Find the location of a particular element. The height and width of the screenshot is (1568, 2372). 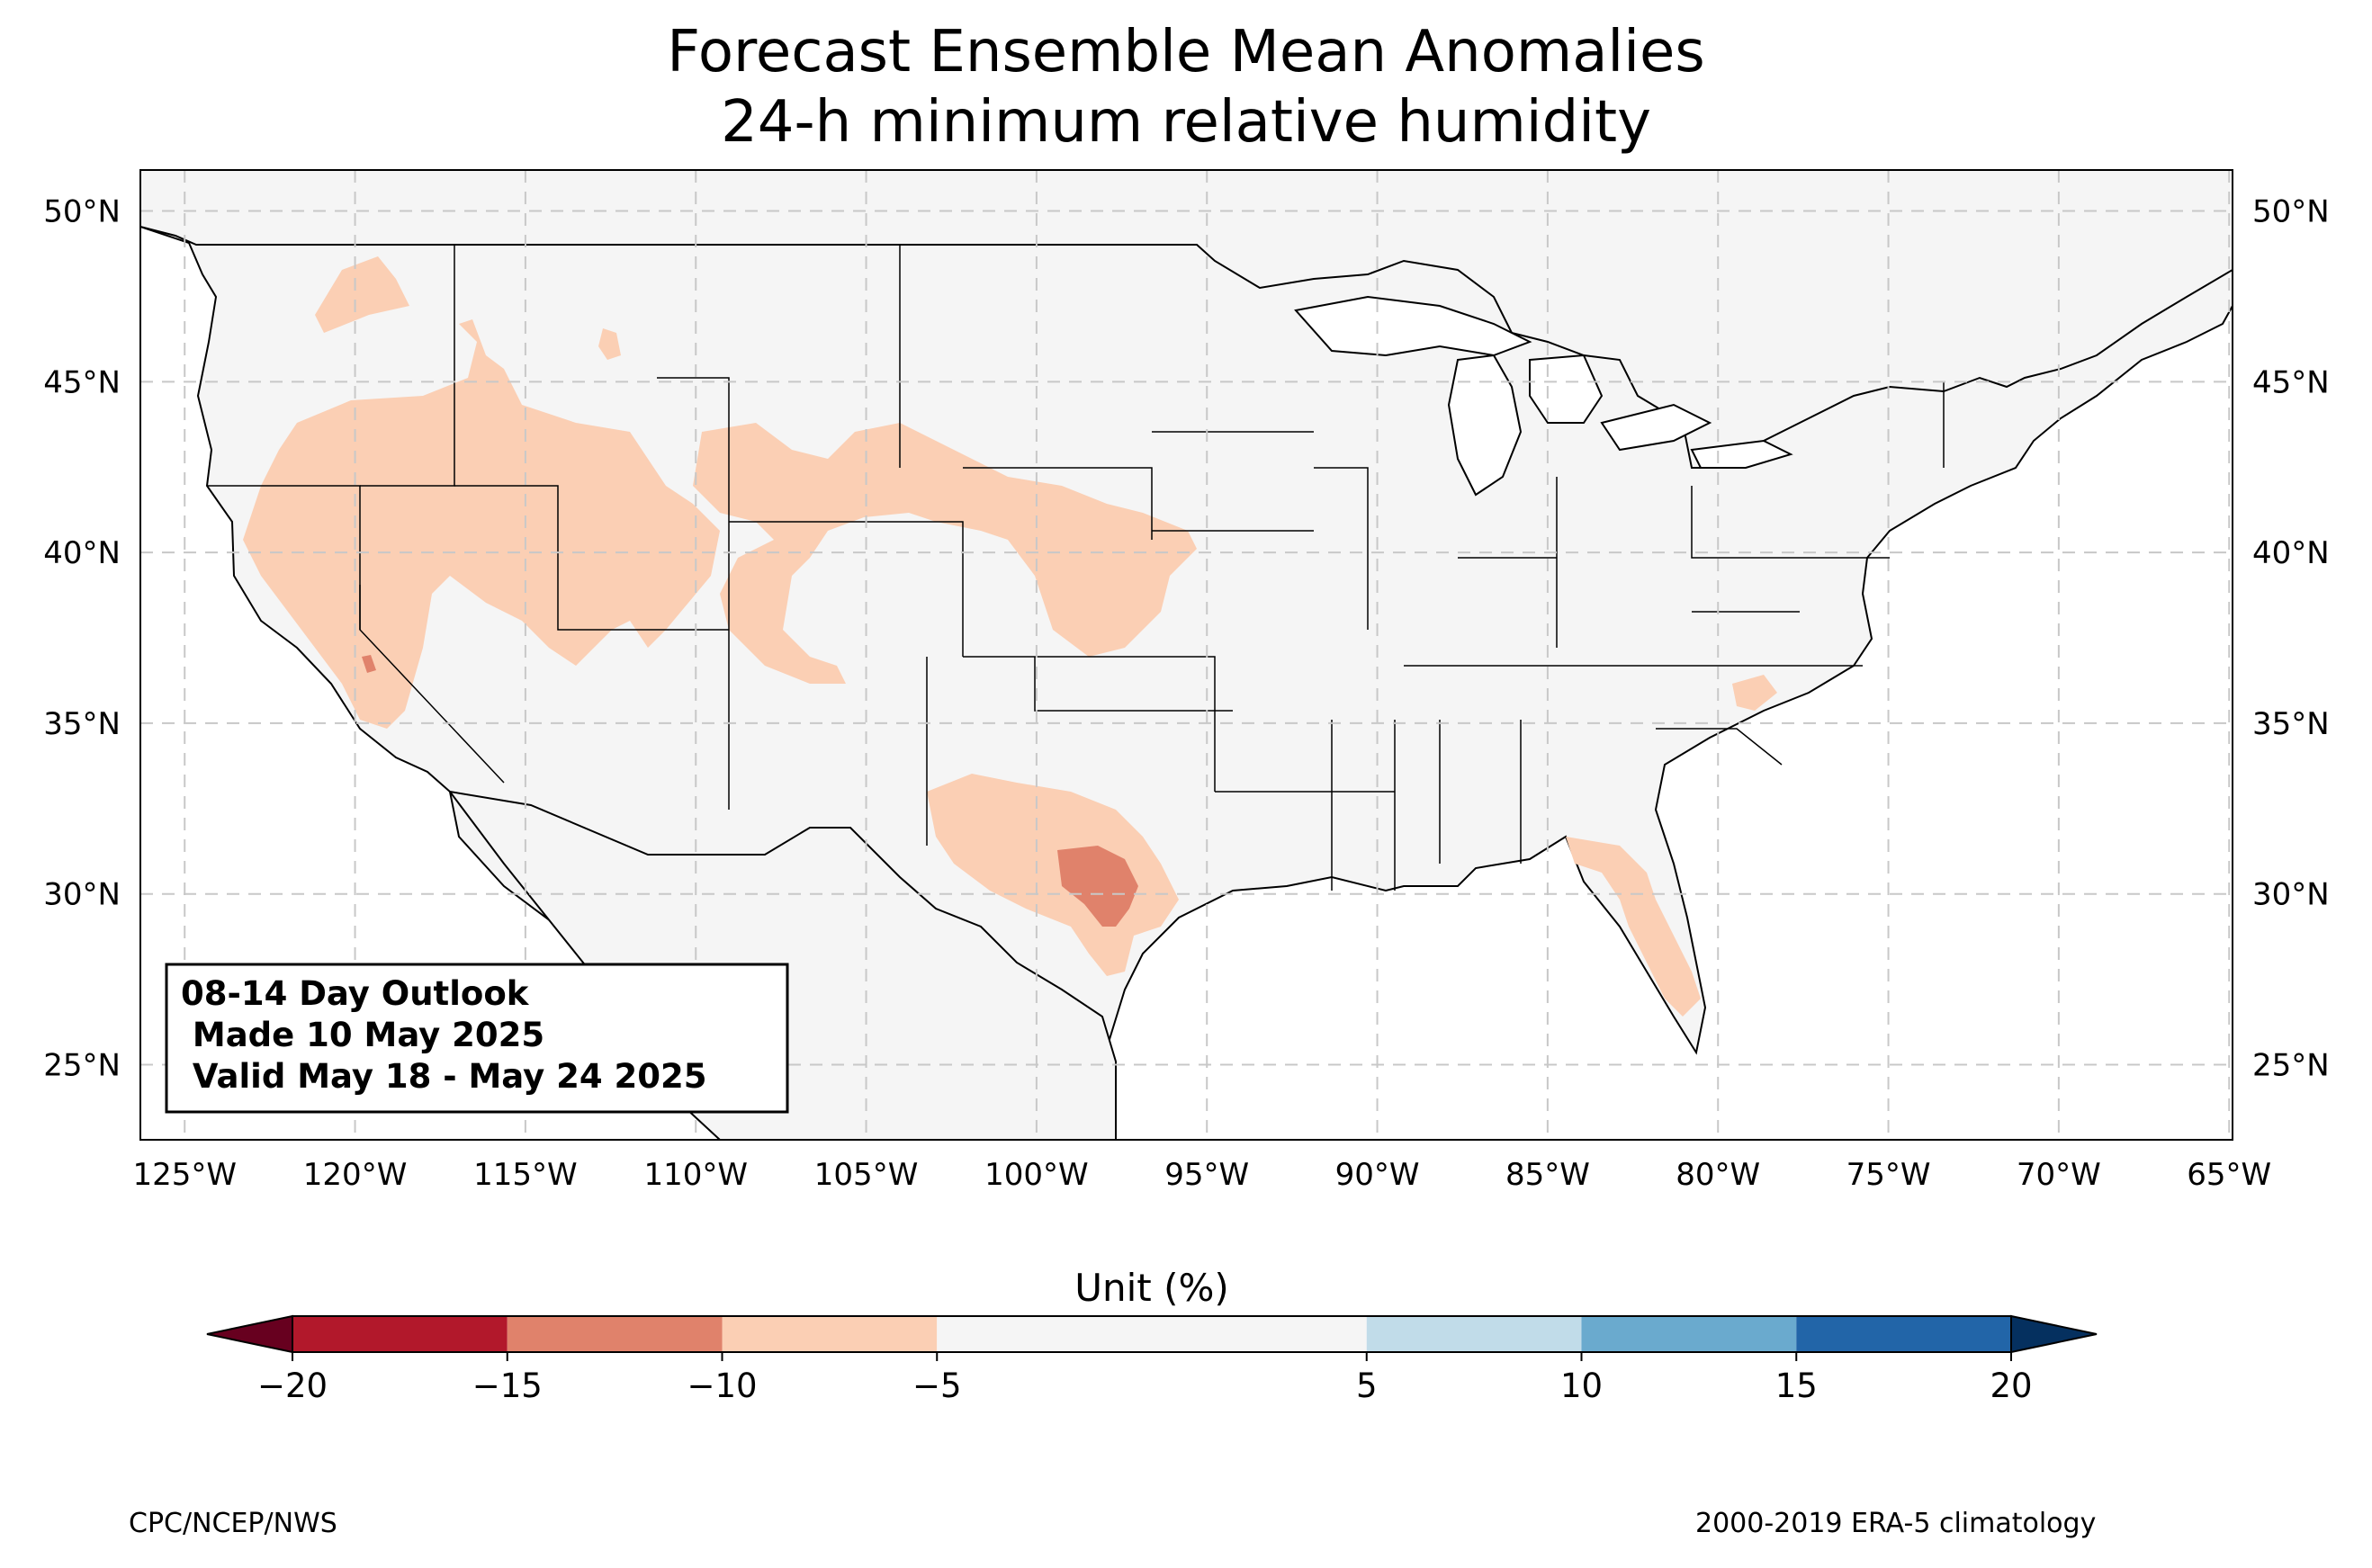

outlook-period: 08-14 Day Outlook is located at coordinates (355, 993).